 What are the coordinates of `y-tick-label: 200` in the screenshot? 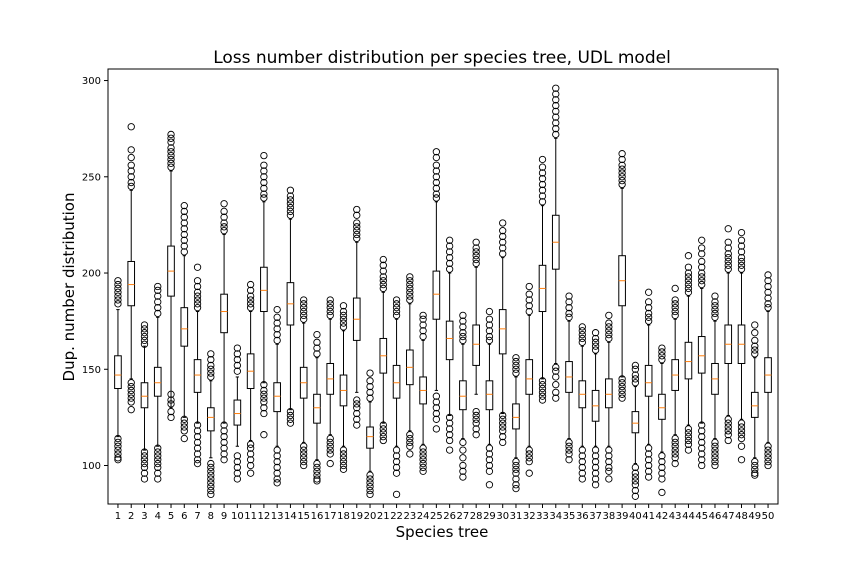 It's located at (91, 274).